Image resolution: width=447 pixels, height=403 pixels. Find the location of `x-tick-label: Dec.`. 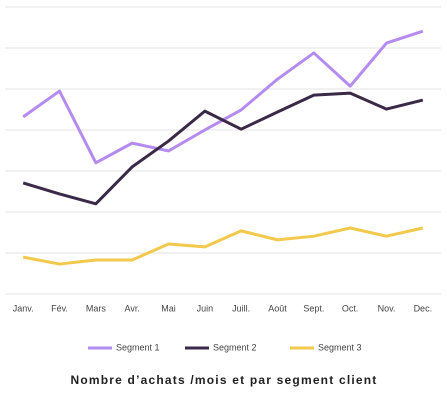

x-tick-label: Dec. is located at coordinates (423, 308).